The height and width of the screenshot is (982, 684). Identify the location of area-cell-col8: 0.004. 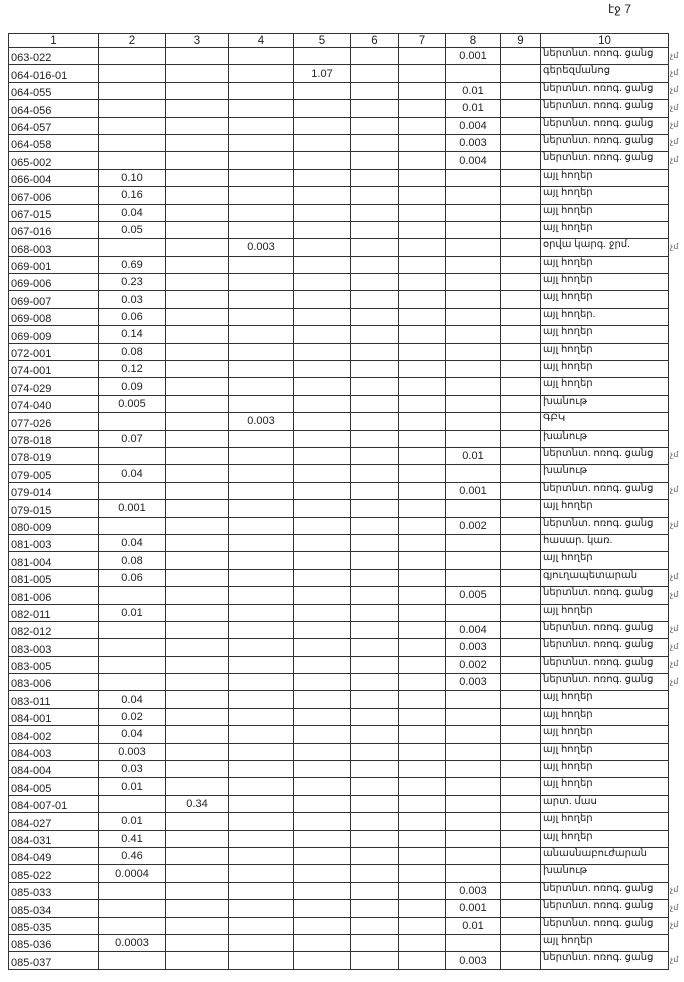
(473, 160).